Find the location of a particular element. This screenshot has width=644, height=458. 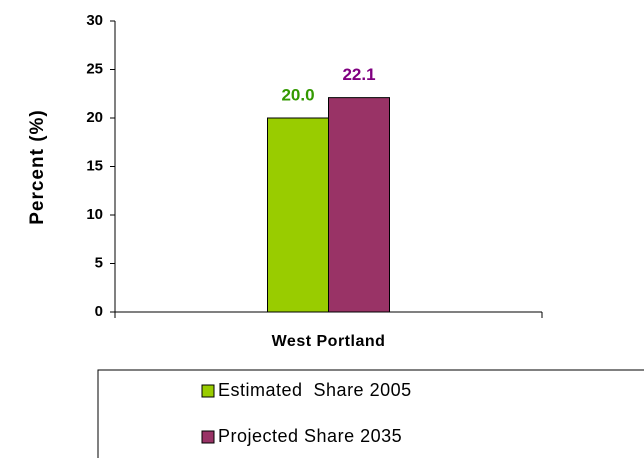

y-tick-label: 20 is located at coordinates (94, 117).